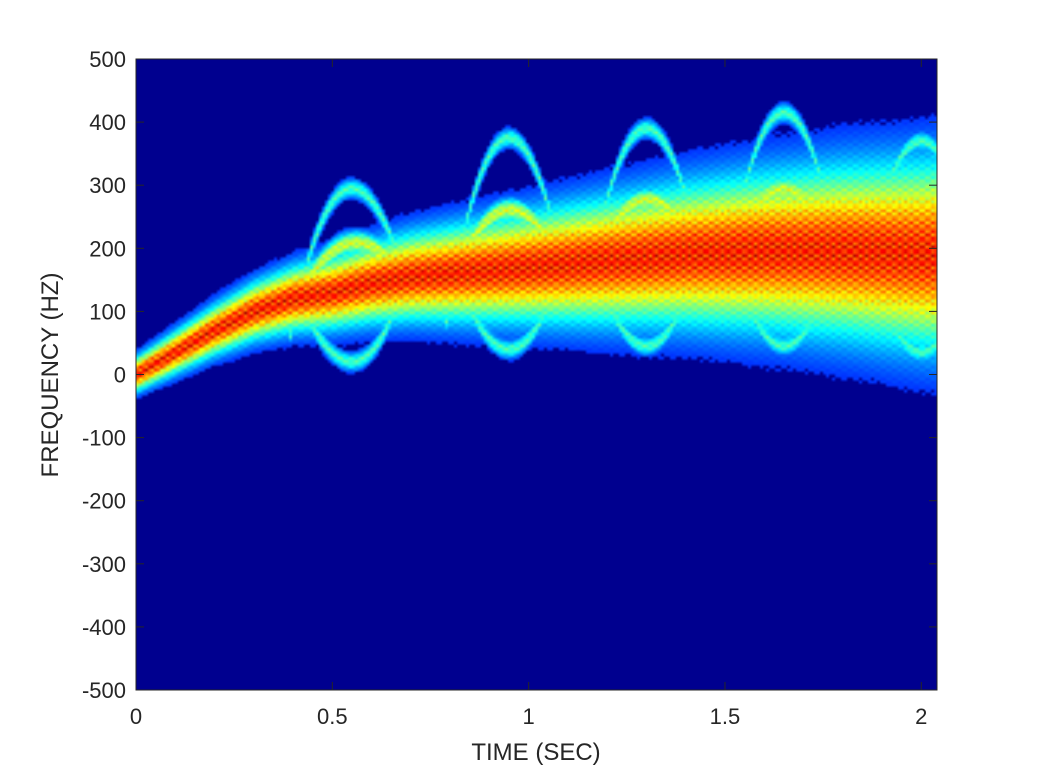  I want to click on x-axis-label: TIME (SEC), so click(535, 752).